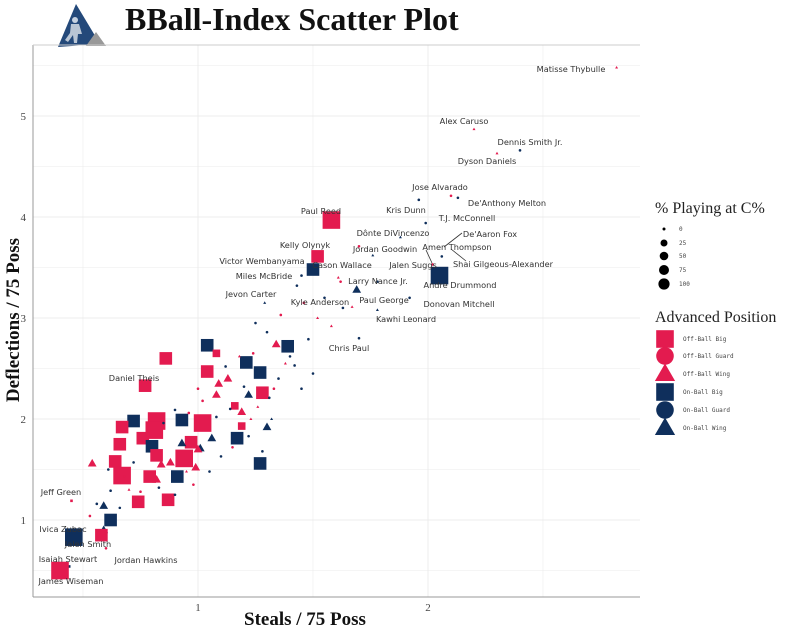 This screenshot has height=633, width=801. Describe the element at coordinates (24, 218) in the screenshot. I see `y-tick-label: 4` at that location.